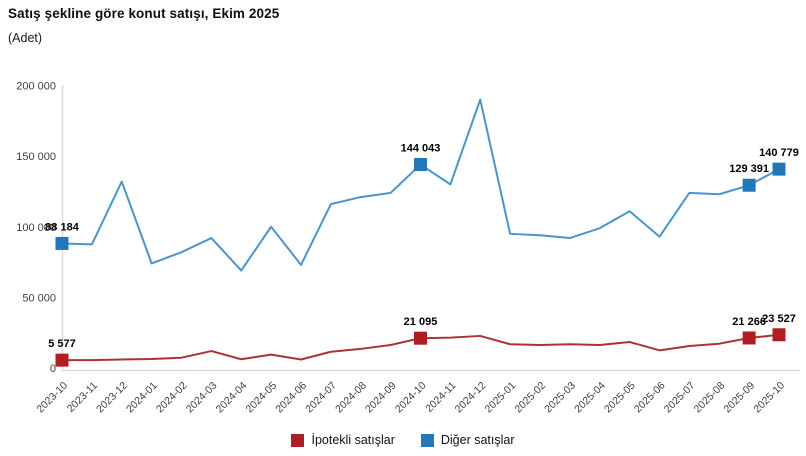 This screenshot has width=806, height=456. What do you see at coordinates (427, 440) in the screenshot?
I see `legend-swatch-blue` at bounding box center [427, 440].